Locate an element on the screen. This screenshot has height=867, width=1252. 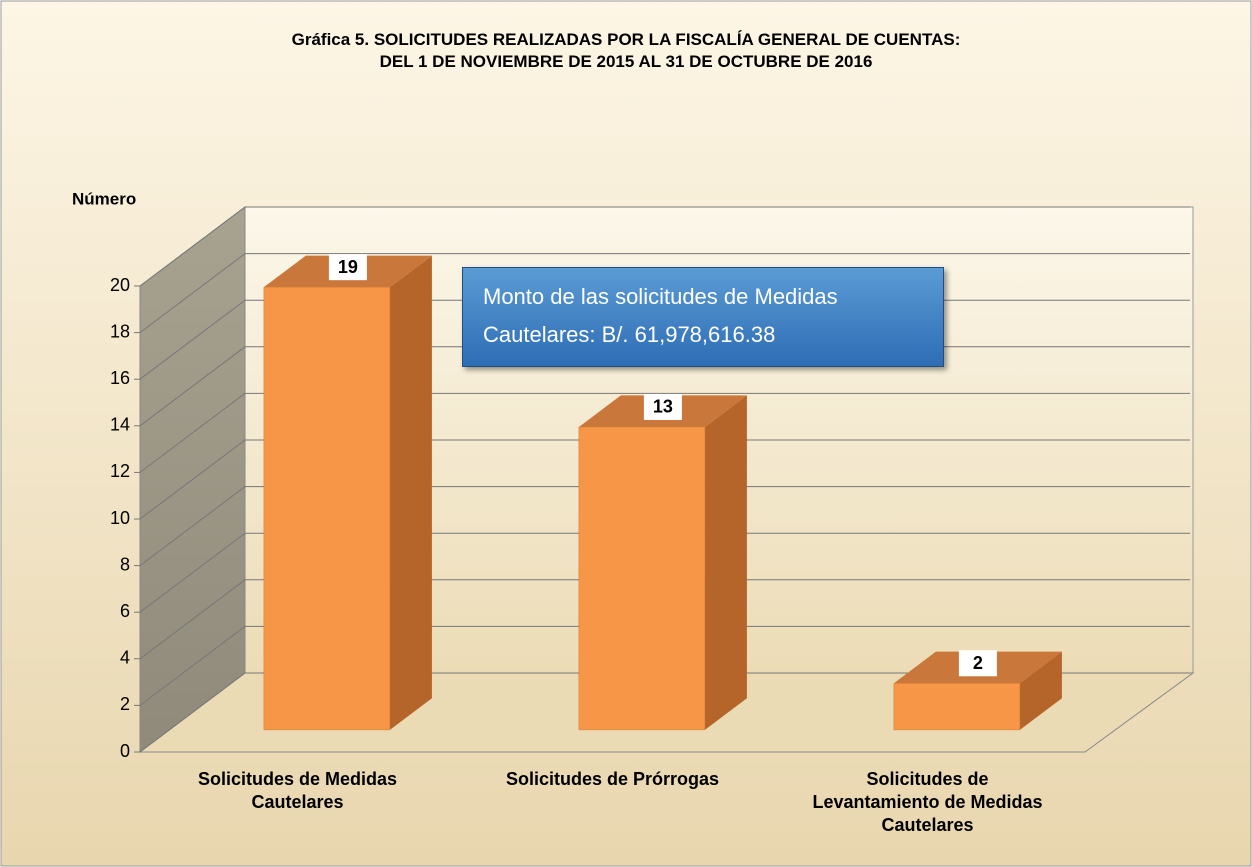
x-tick-label: Solicitudes de Prórrogas is located at coordinates (612, 779).